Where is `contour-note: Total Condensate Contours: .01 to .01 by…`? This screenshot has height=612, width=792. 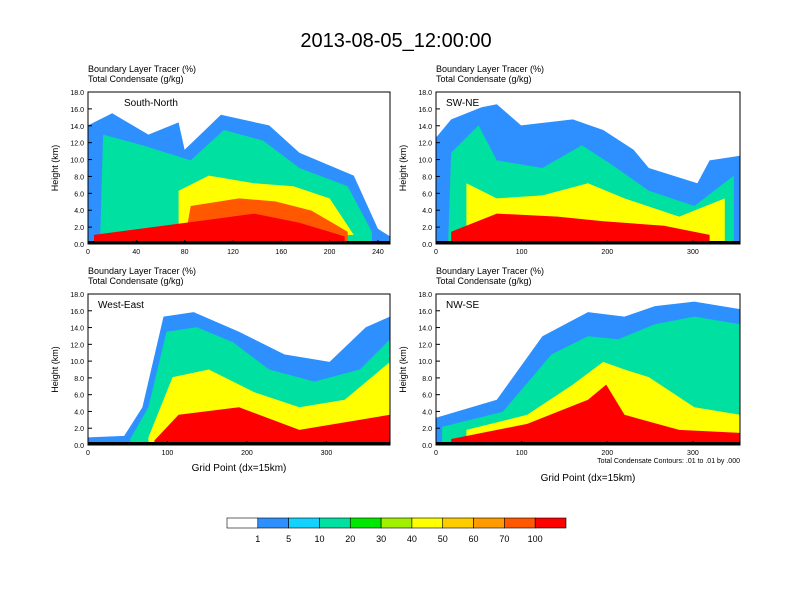
contour-note: Total Condensate Contours: .01 to .01 by… is located at coordinates (668, 461).